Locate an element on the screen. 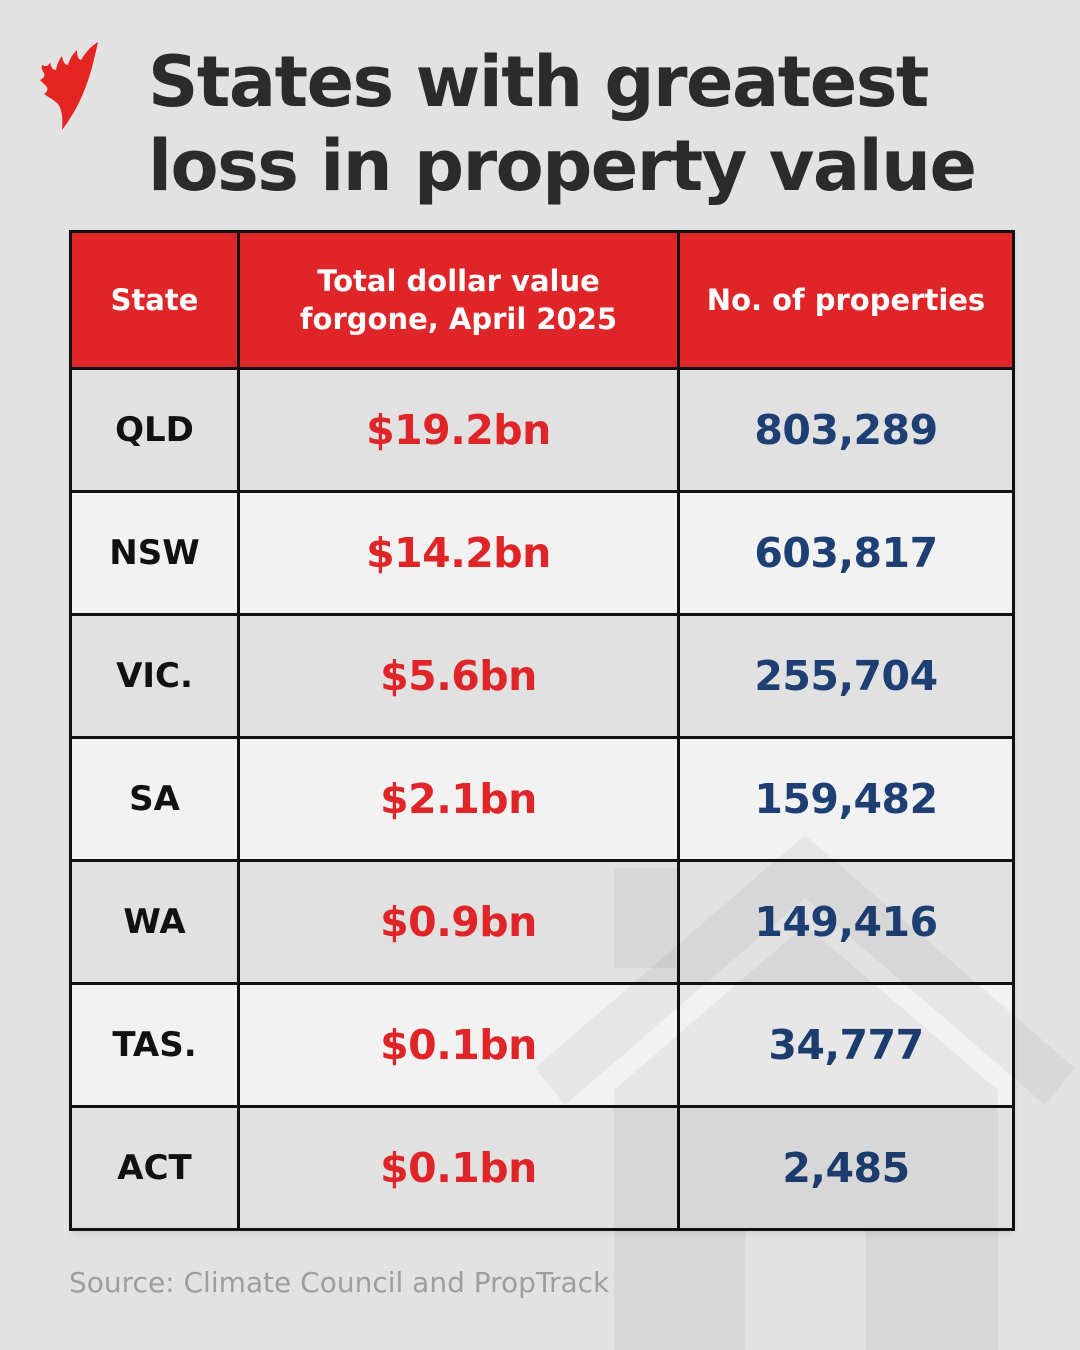 The height and width of the screenshot is (1350, 1080). count-cell: 803,289 is located at coordinates (846, 430).